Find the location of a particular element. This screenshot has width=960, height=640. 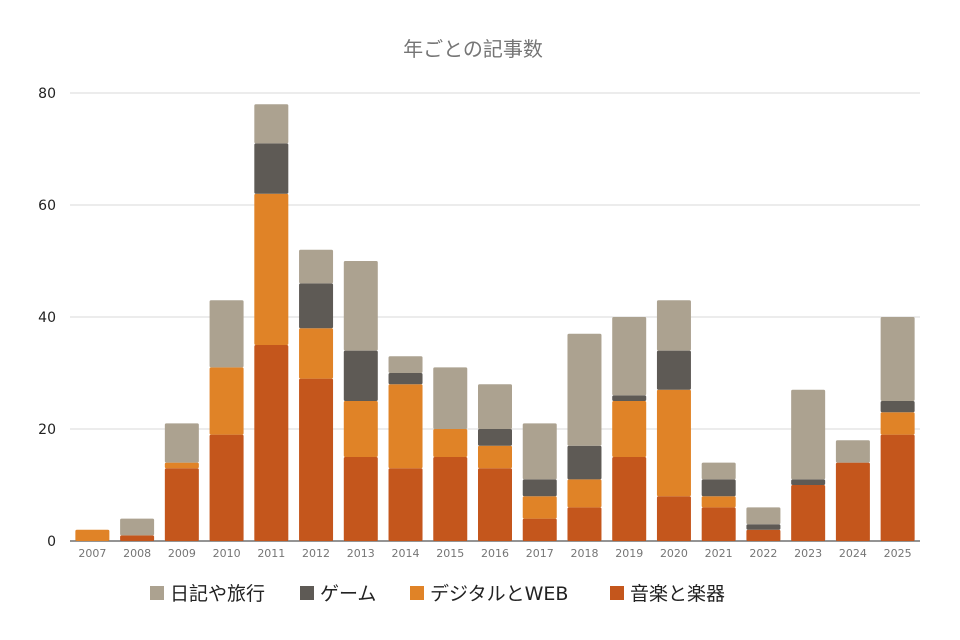

x-tick-label: 2024 is located at coordinates (853, 553).